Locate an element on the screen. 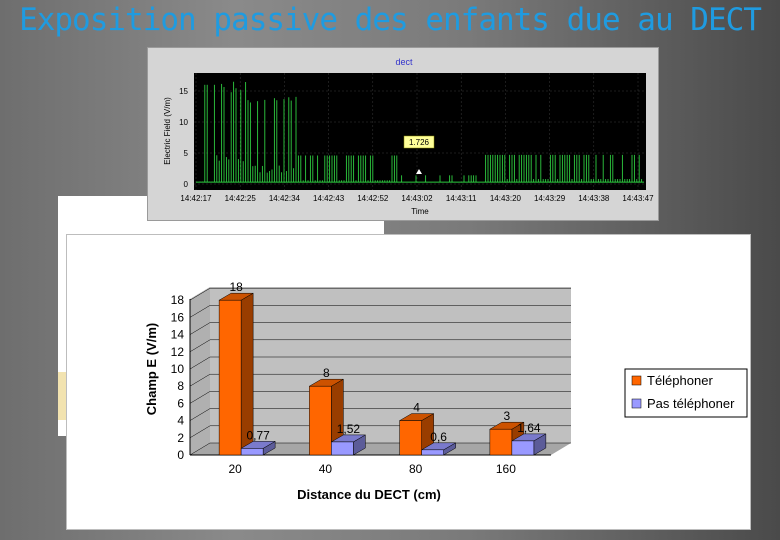 The image size is (780, 540). bar-telephoner: 18 is located at coordinates (236, 368).